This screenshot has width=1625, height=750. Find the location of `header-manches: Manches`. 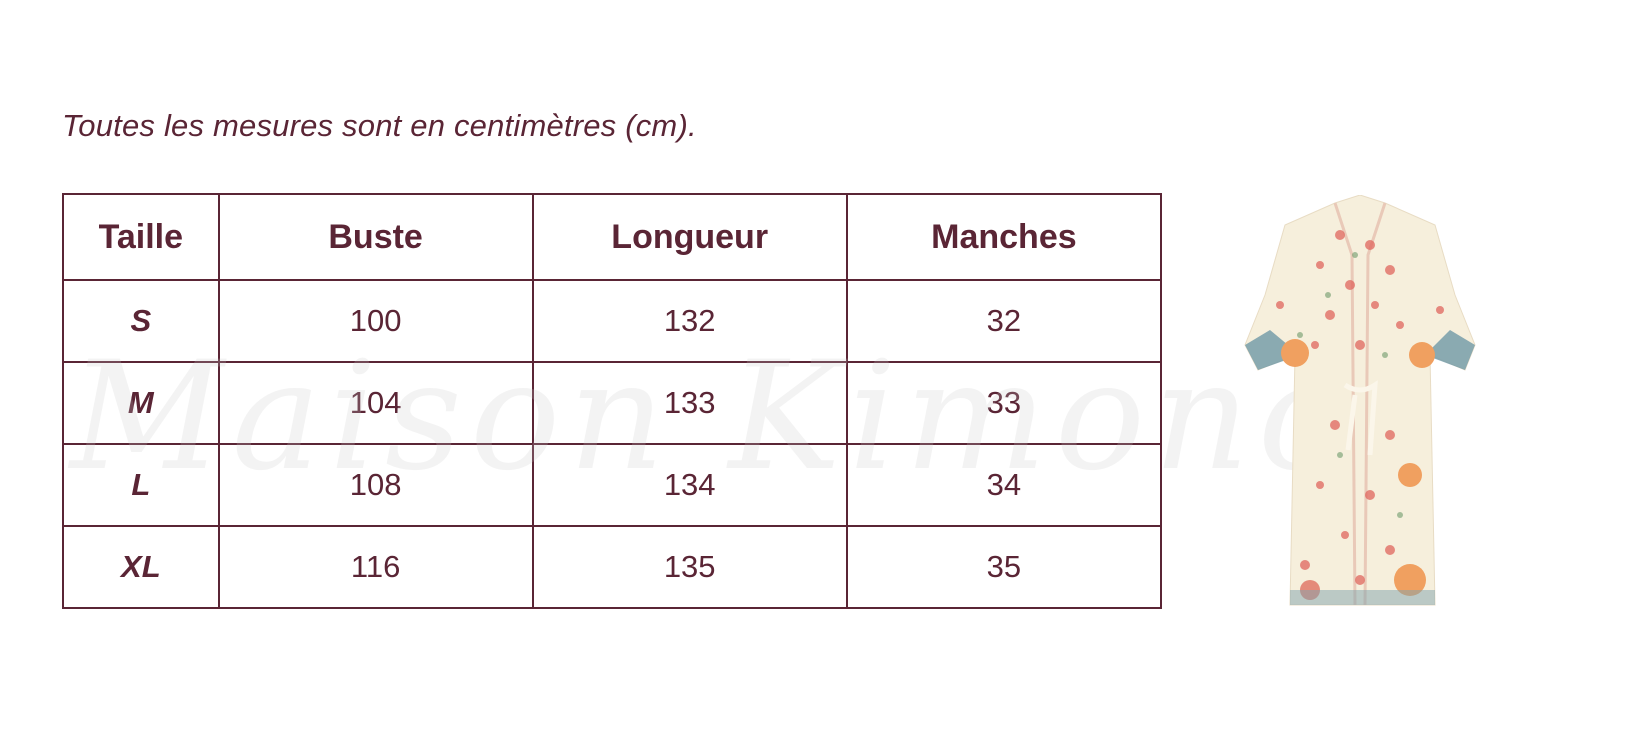

header-manches: Manches is located at coordinates (1004, 237).